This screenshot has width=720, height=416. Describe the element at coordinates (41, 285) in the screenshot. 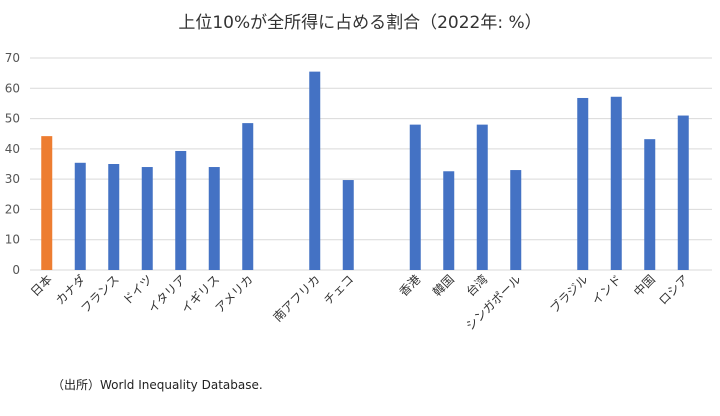

I see `x-tick-label: 日本` at that location.